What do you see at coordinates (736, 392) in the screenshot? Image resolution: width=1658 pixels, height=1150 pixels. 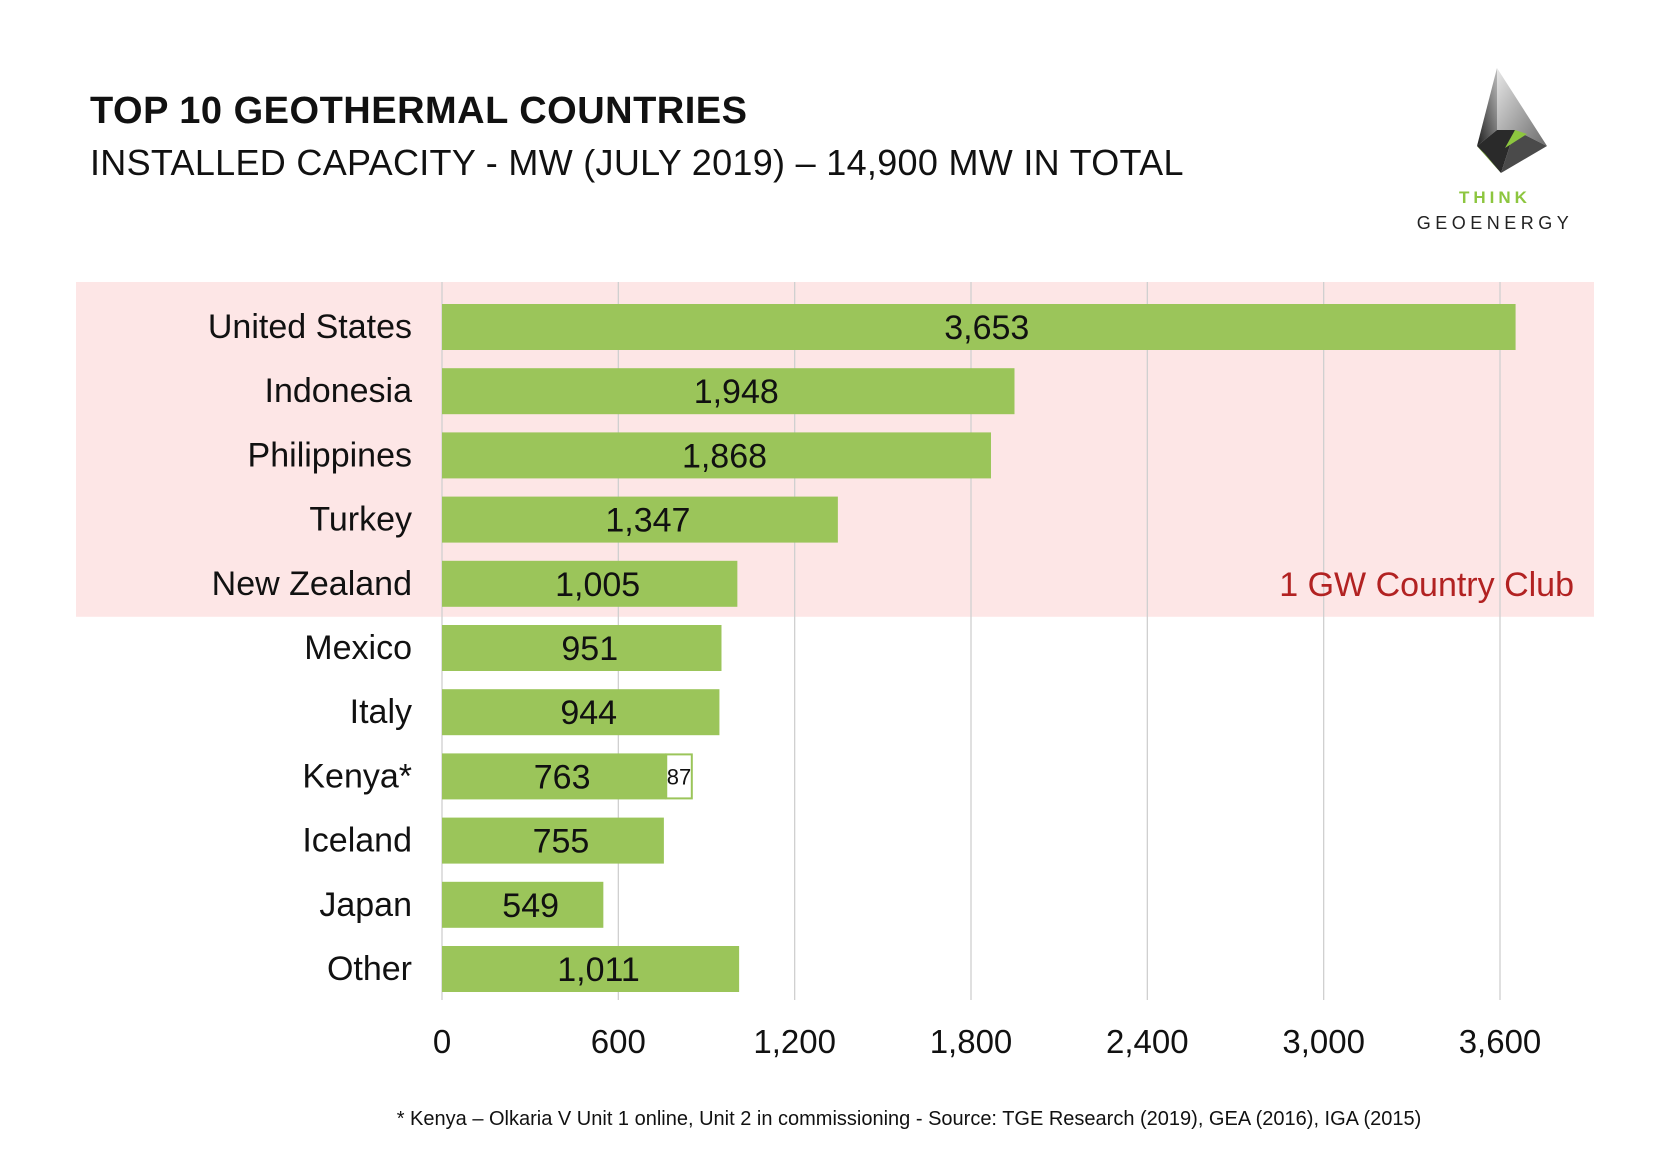 I see `data-label: 1,948` at bounding box center [736, 392].